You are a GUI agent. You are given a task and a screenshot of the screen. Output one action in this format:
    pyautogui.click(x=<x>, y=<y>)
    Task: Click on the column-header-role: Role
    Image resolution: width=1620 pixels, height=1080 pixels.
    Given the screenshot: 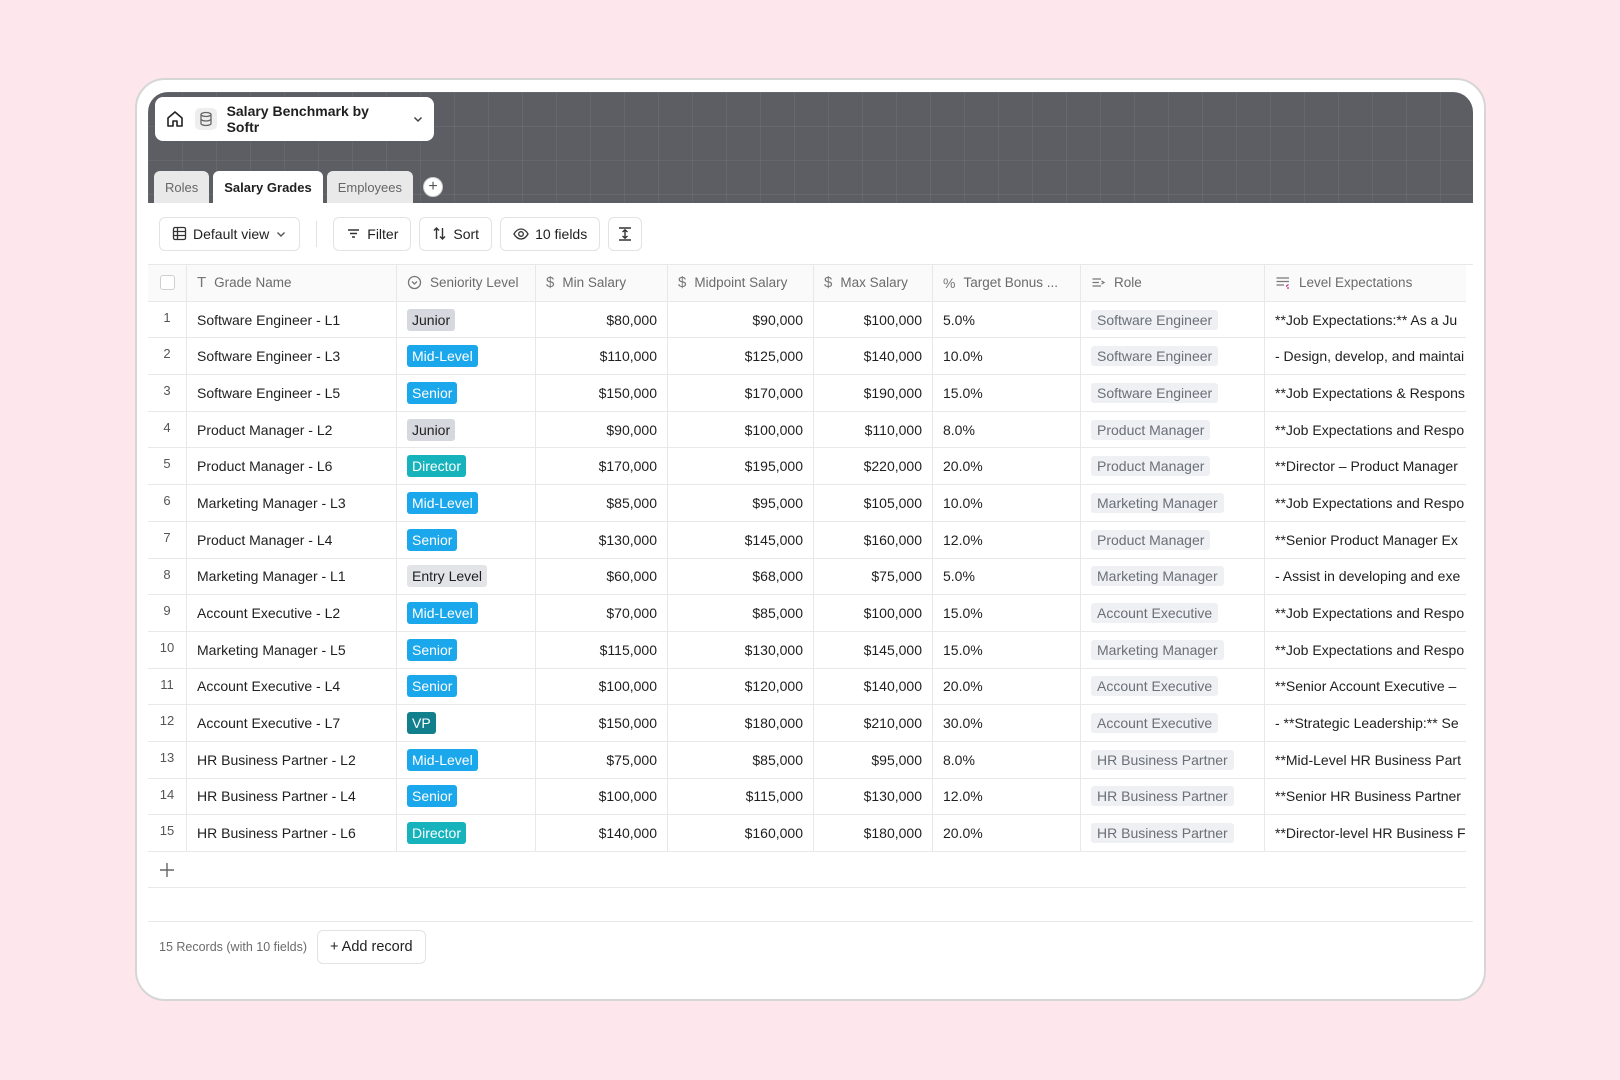 What is the action you would take?
    pyautogui.click(x=1173, y=283)
    